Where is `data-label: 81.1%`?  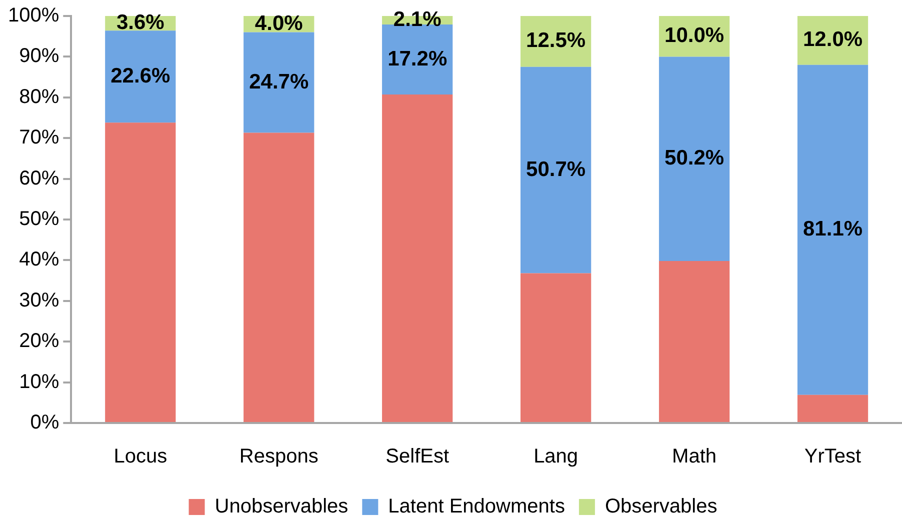 data-label: 81.1% is located at coordinates (832, 229).